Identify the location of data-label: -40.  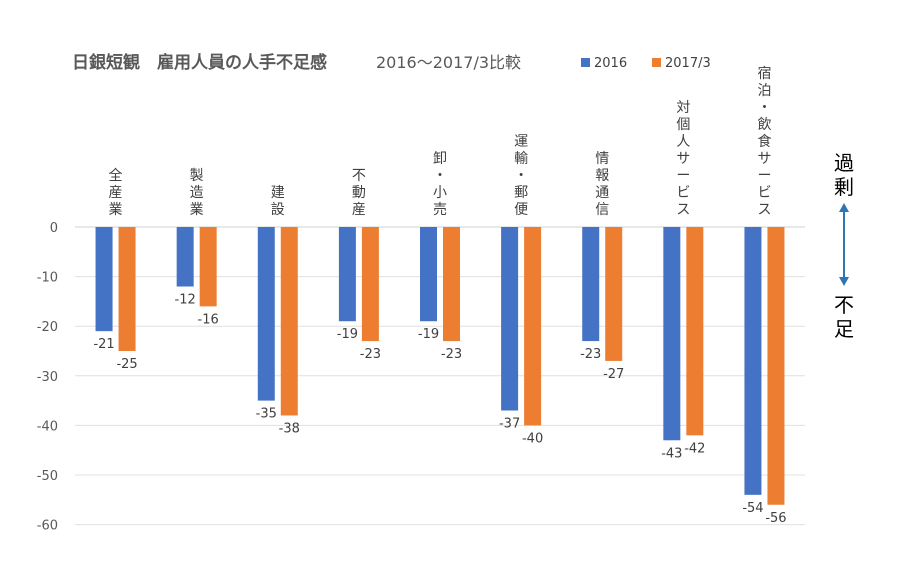
(532, 438).